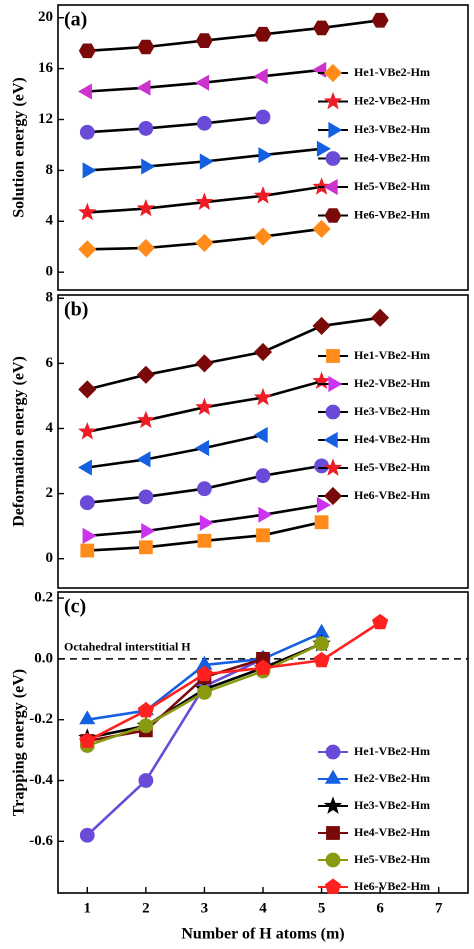 The image size is (474, 949). What do you see at coordinates (50, 272) in the screenshot?
I see `y-tick-label: 0` at bounding box center [50, 272].